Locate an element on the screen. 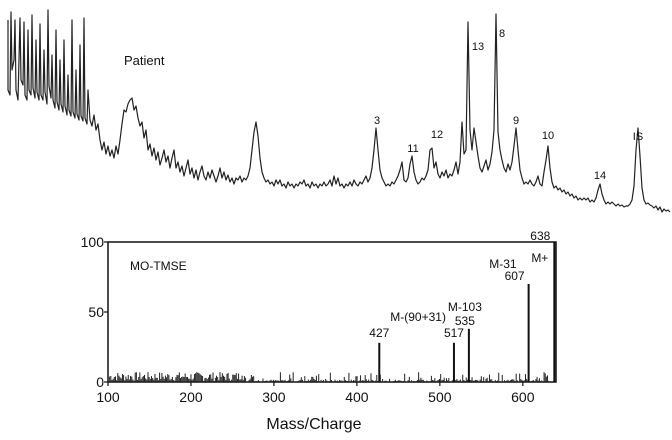  x-axis-label: Mass/Charge is located at coordinates (313, 424).